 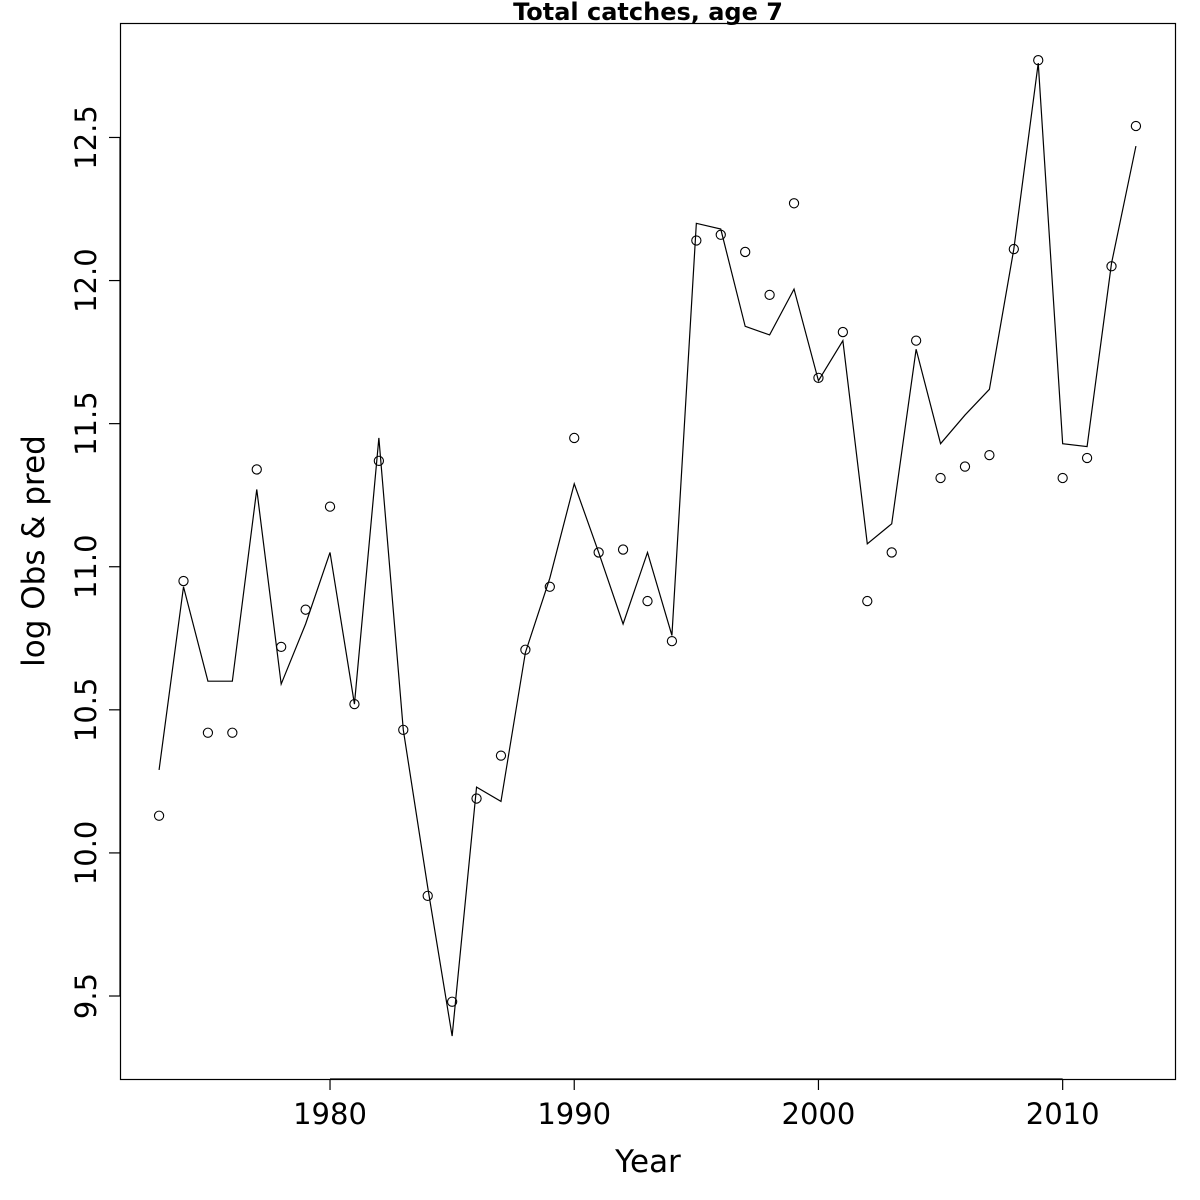 What do you see at coordinates (86, 853) in the screenshot?
I see `y-tick-label: 10.0` at bounding box center [86, 853].